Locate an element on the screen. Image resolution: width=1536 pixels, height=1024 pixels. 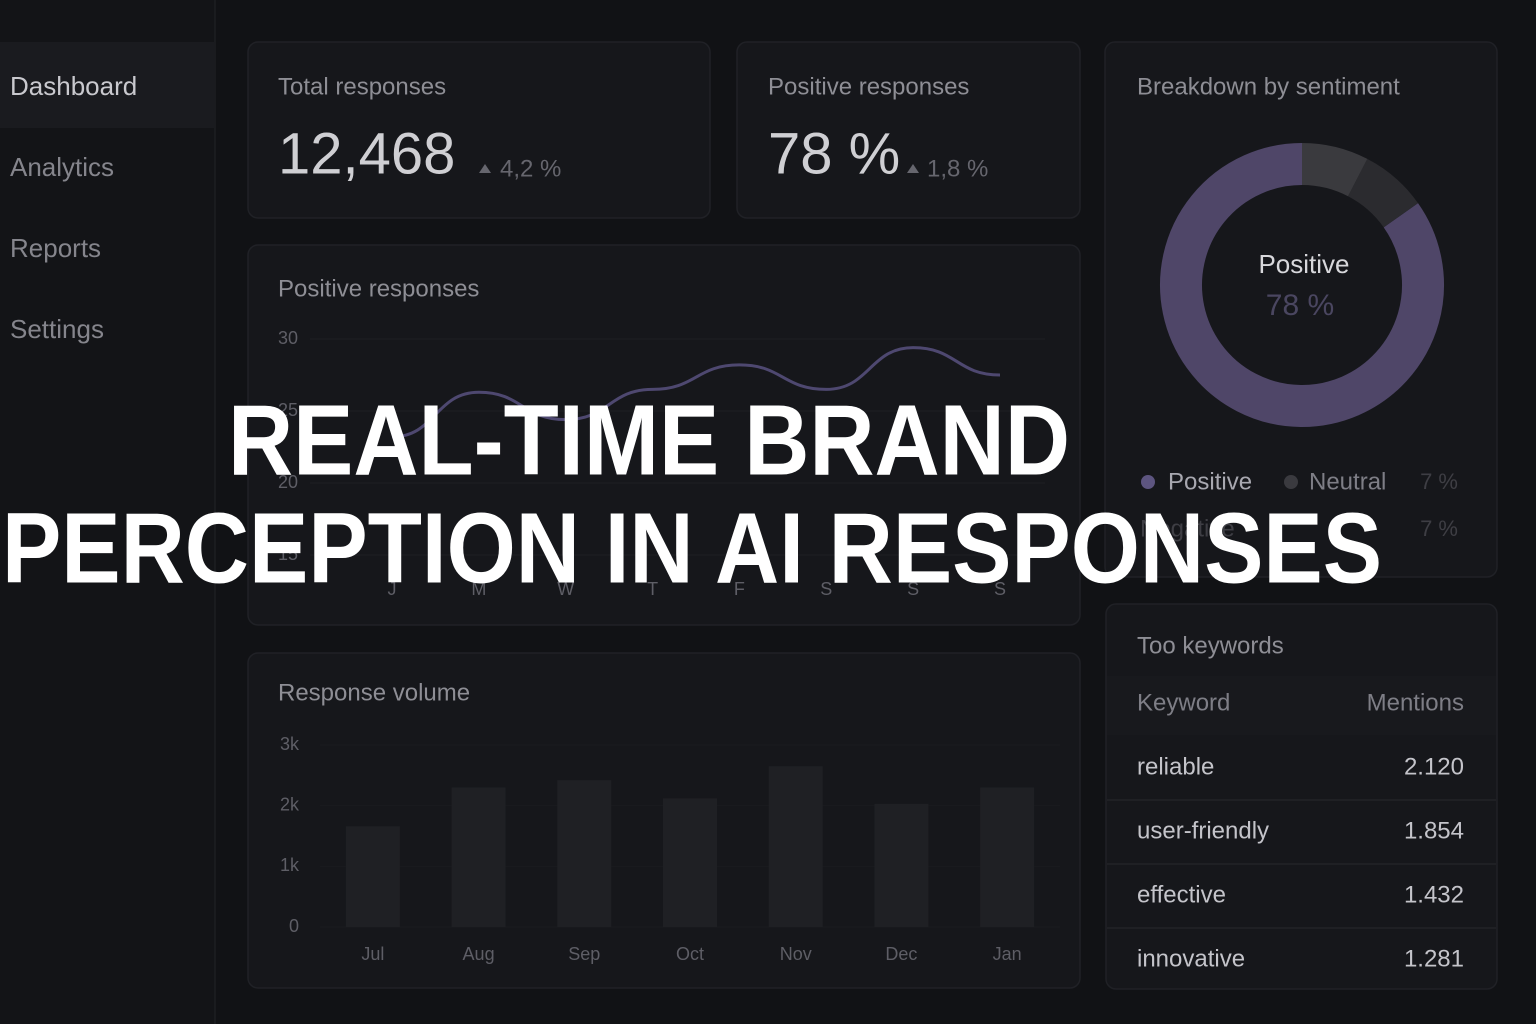
keywords-card is located at coordinates (1301, 796).